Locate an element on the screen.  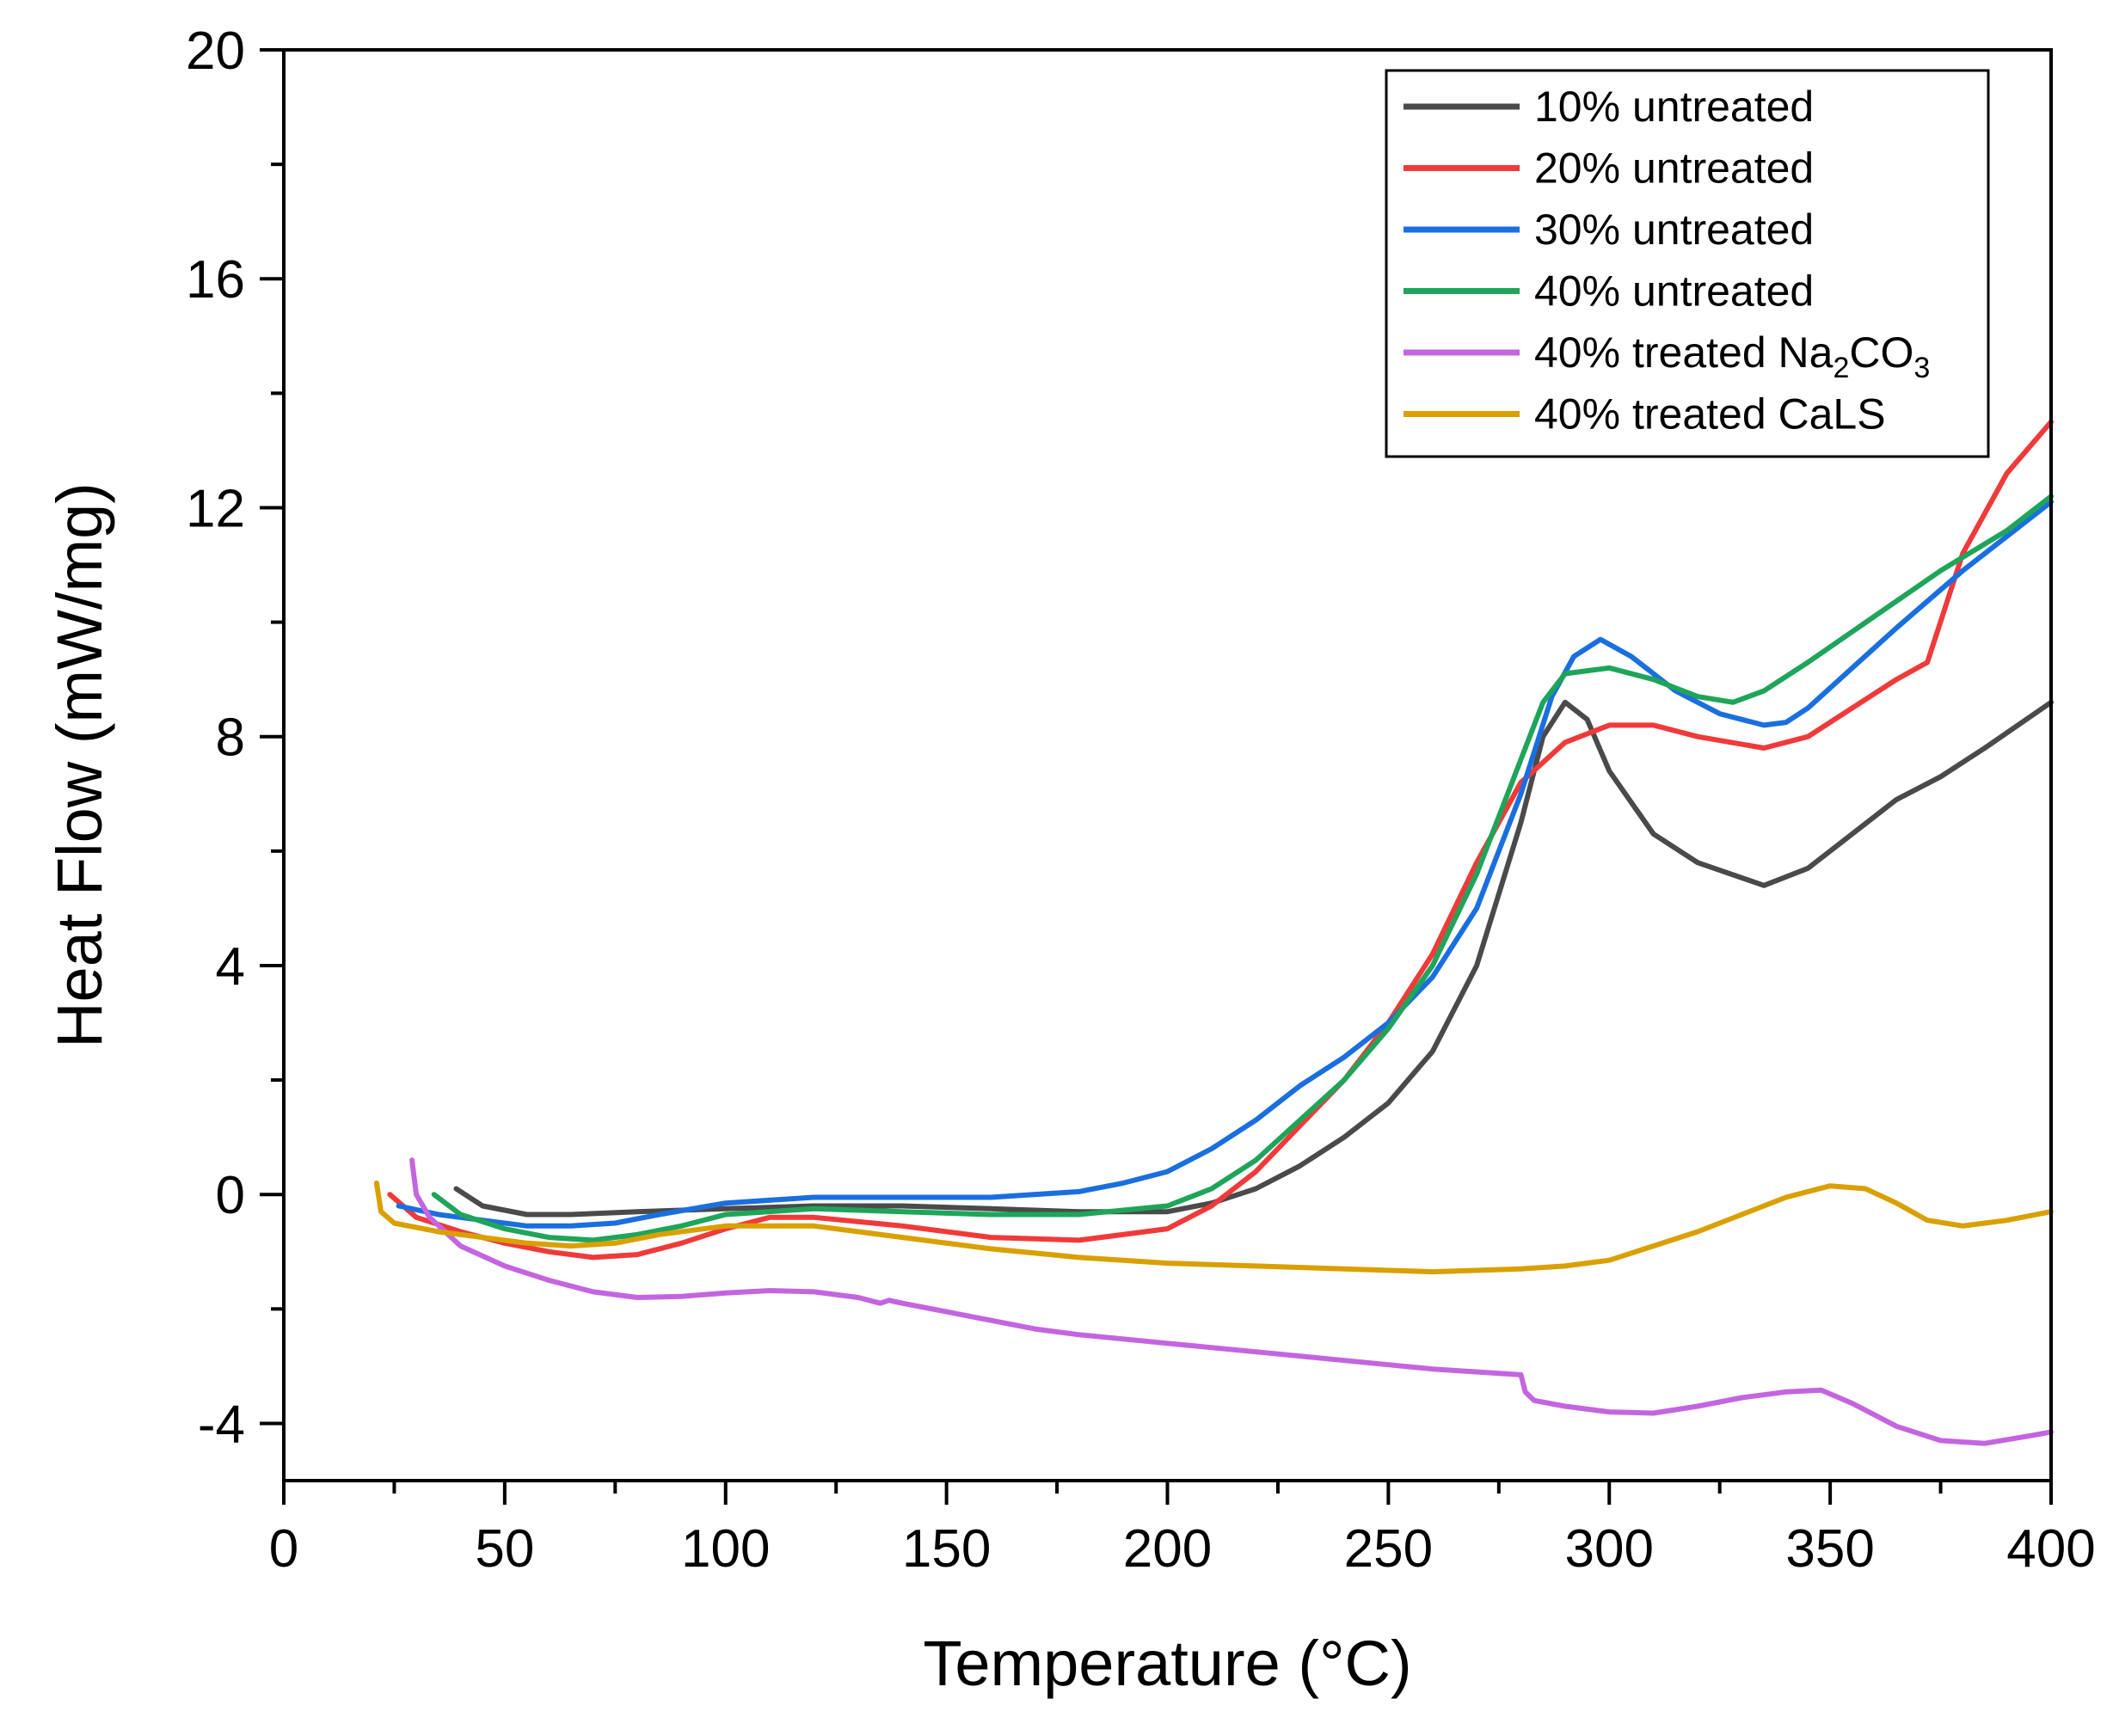
x-axis-title: Temperature (°C) is located at coordinates (1167, 1663).